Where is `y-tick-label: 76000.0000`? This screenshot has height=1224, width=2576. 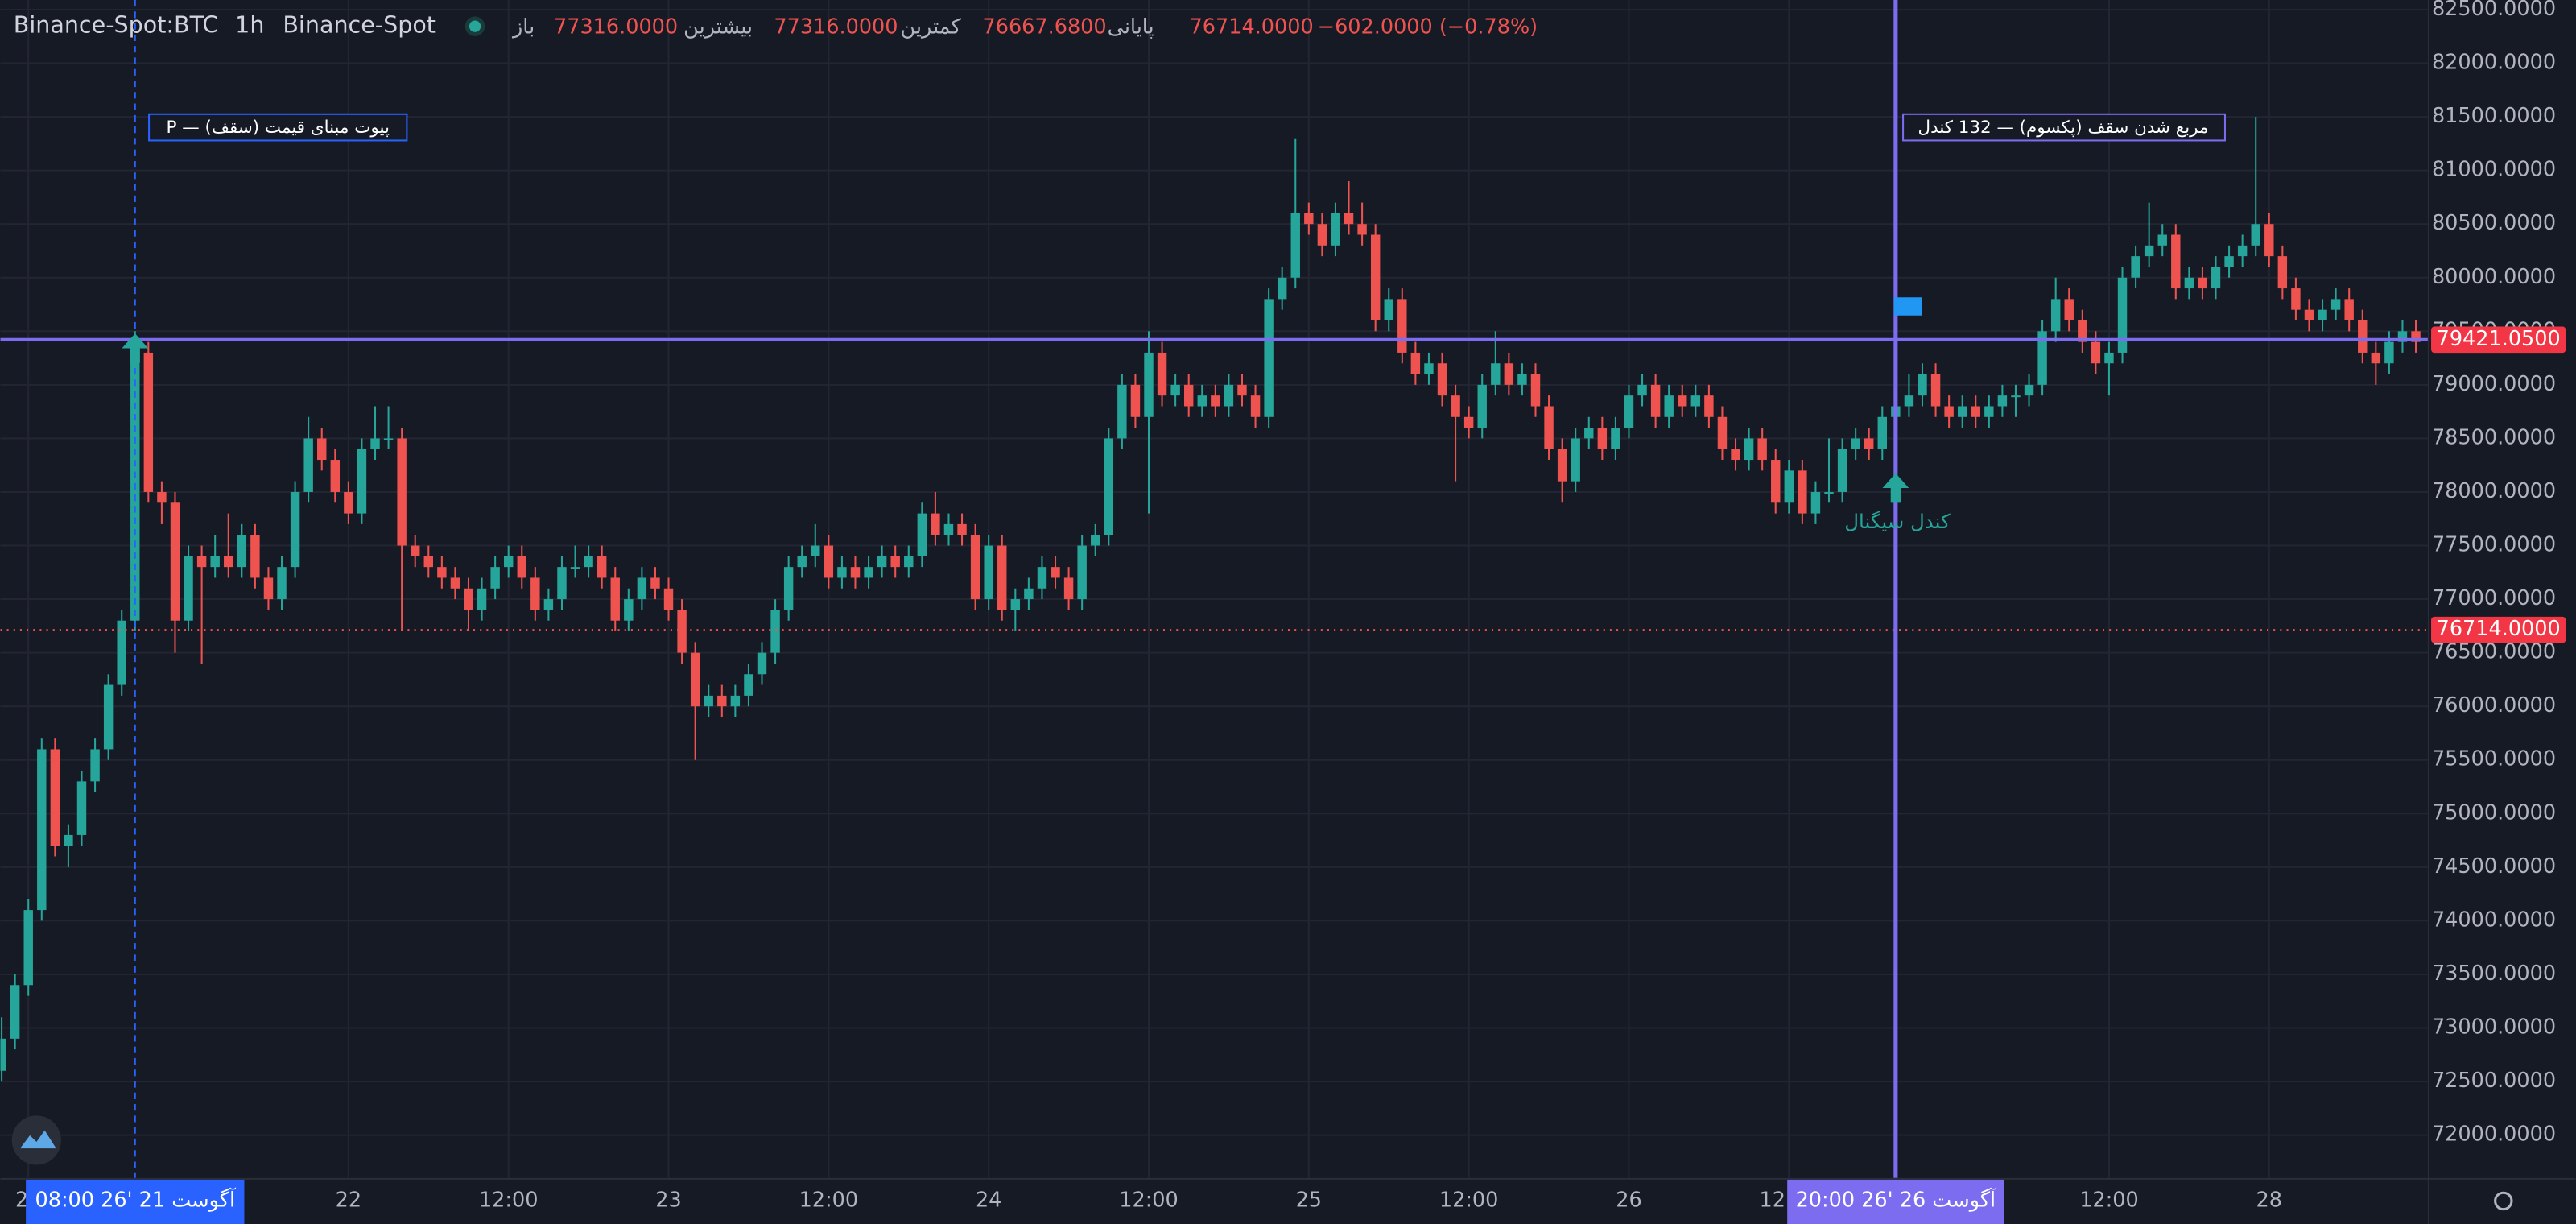
y-tick-label: 76000.0000 is located at coordinates (2494, 705).